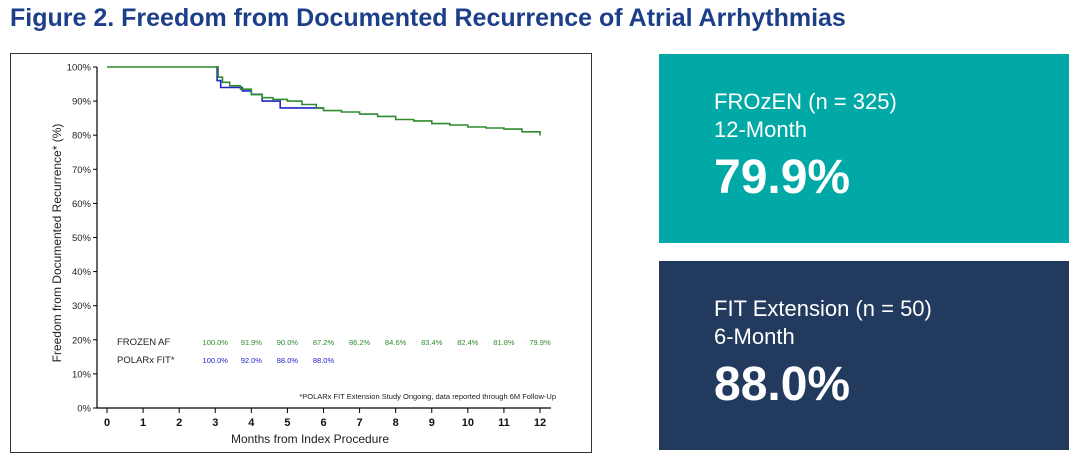 The width and height of the screenshot is (1080, 462). What do you see at coordinates (252, 360) in the screenshot?
I see `at-risk-value-polarx: 92.0%` at bounding box center [252, 360].